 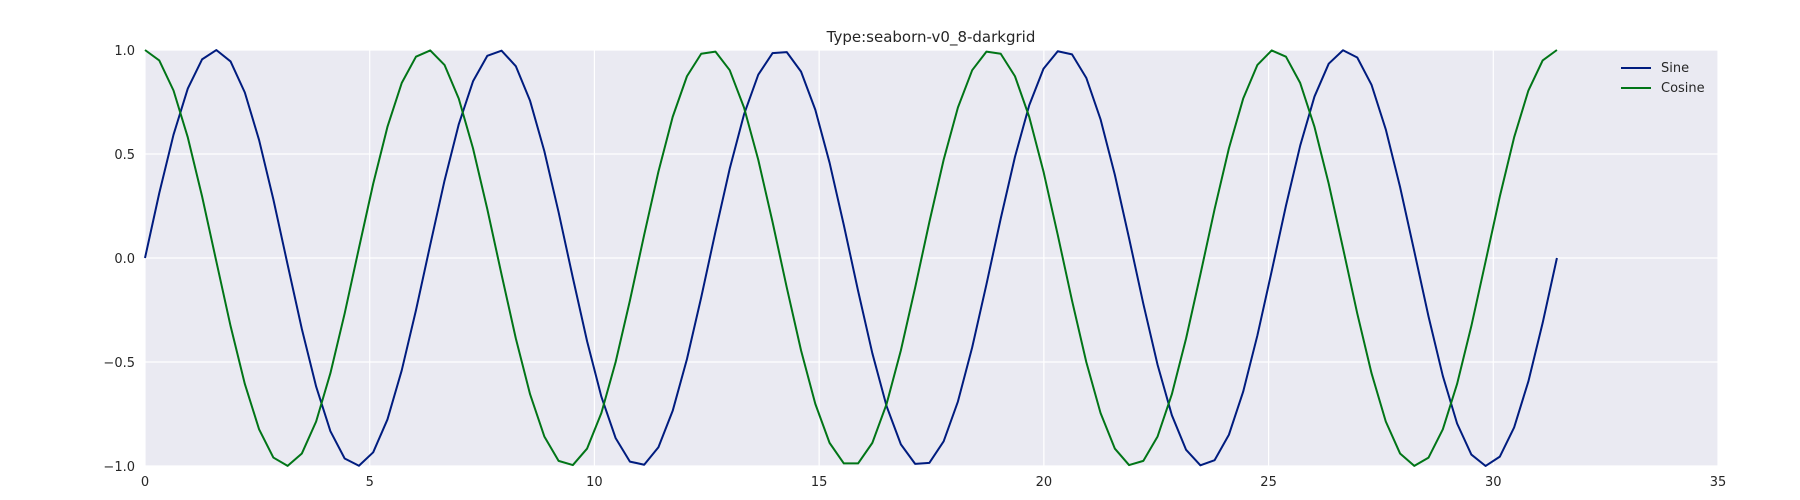 I want to click on y-axis: −1.0 −0.5 0.0 0.5 1.0, so click(x=119, y=259).